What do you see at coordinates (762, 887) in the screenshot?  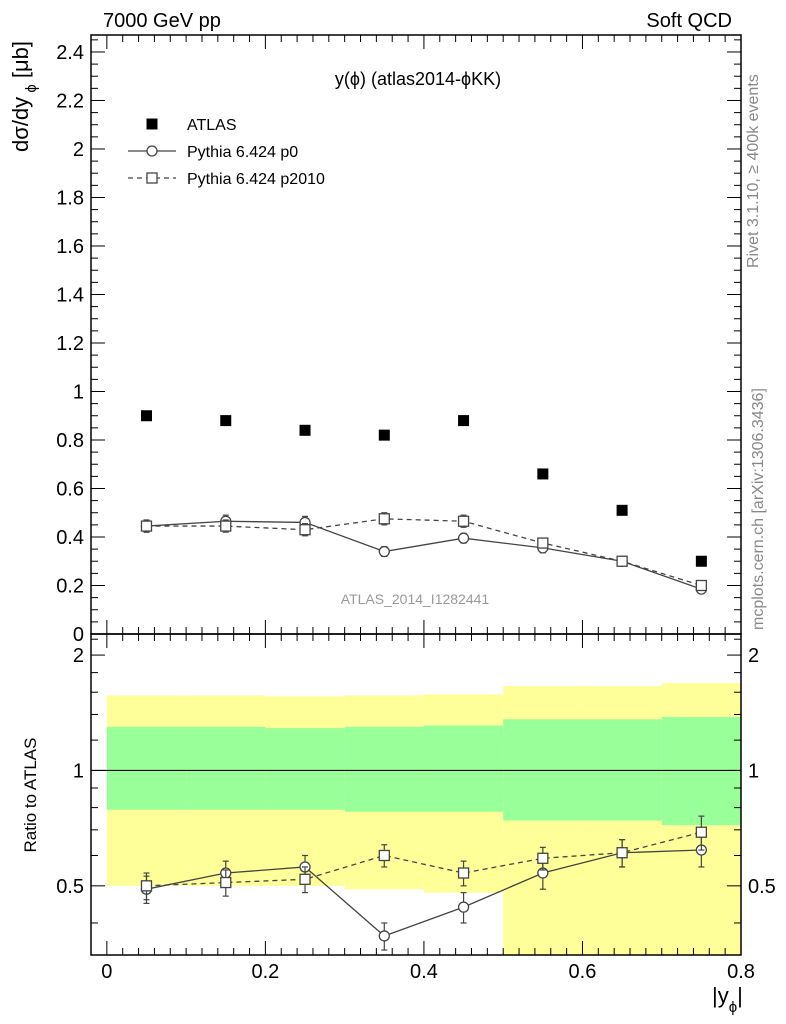 I see `ratio-y-tick-label-right: 0.5` at bounding box center [762, 887].